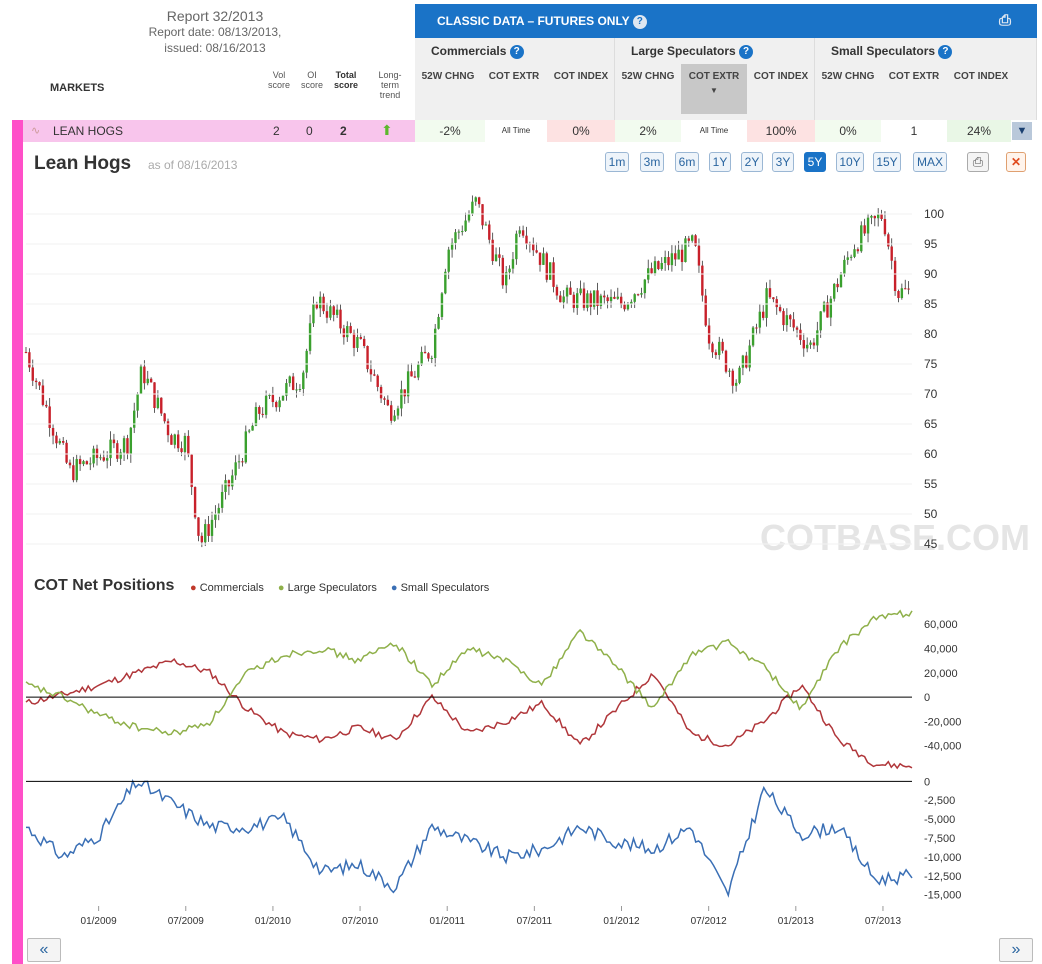 The height and width of the screenshot is (964, 1042). Describe the element at coordinates (469, 713) in the screenshot. I see `series-commercials` at that location.